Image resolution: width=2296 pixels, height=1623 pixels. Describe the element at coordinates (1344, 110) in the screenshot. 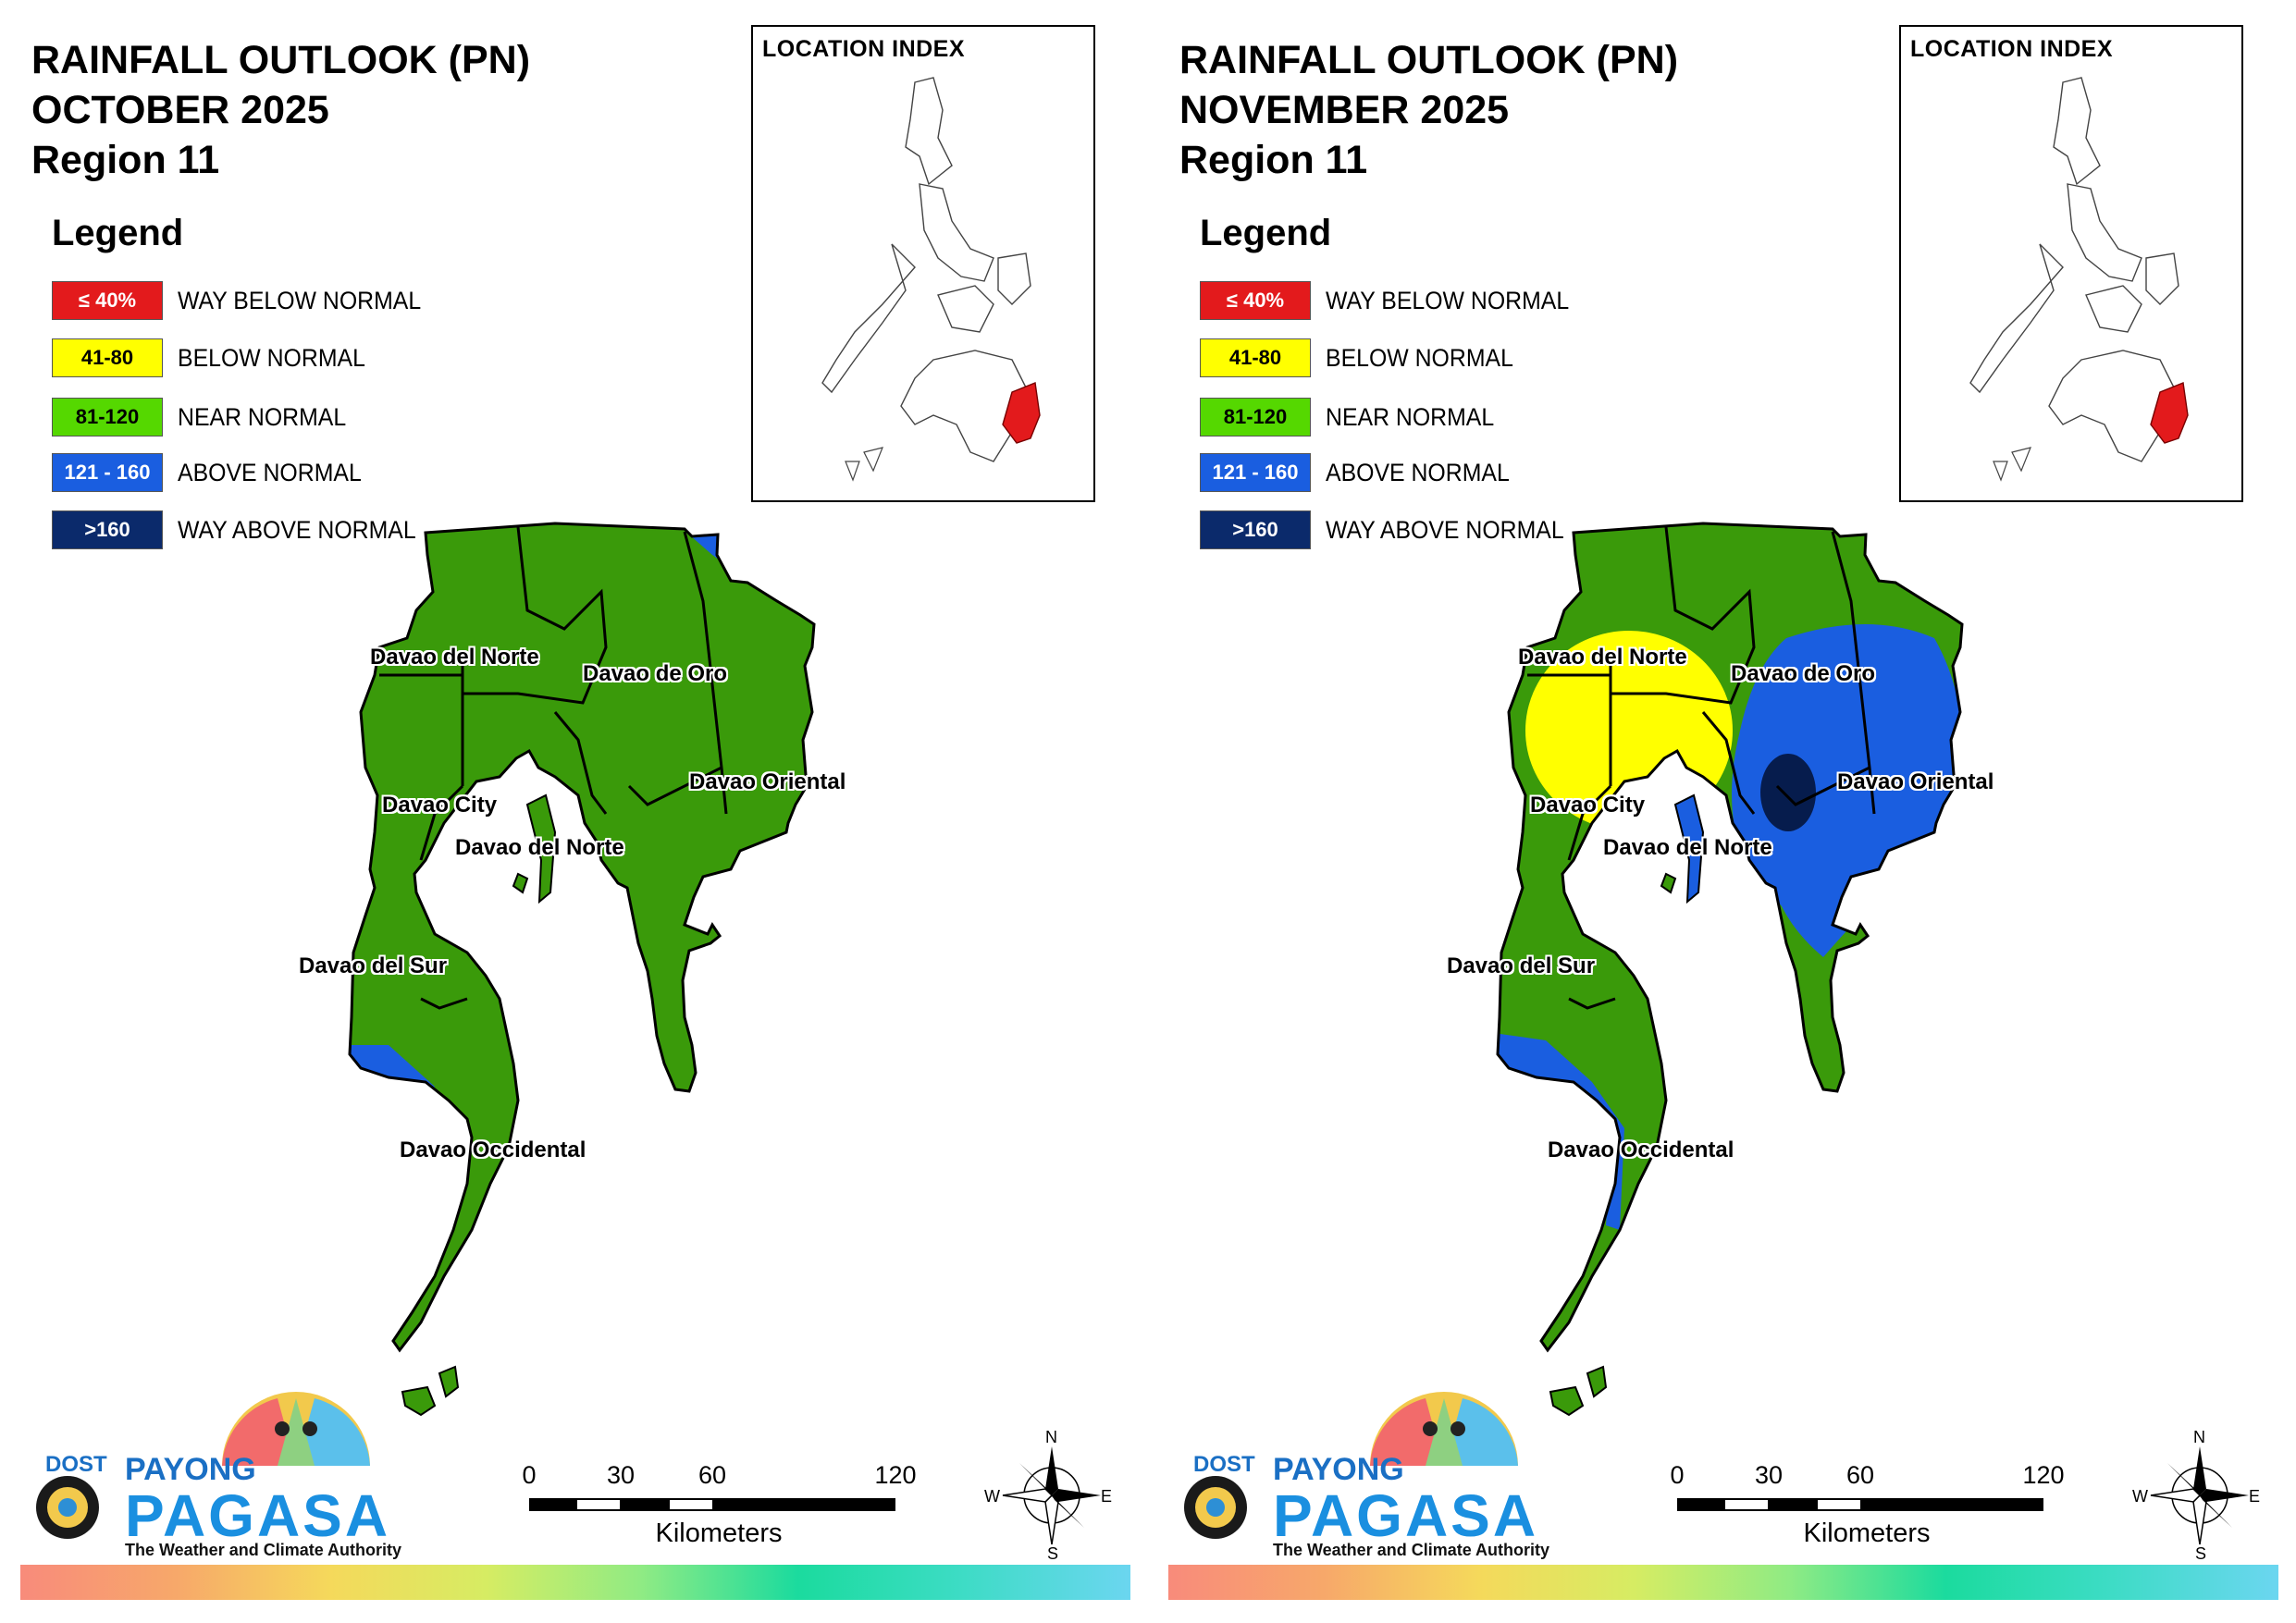

I see `title-line-2: NOVEMBER 2025` at that location.